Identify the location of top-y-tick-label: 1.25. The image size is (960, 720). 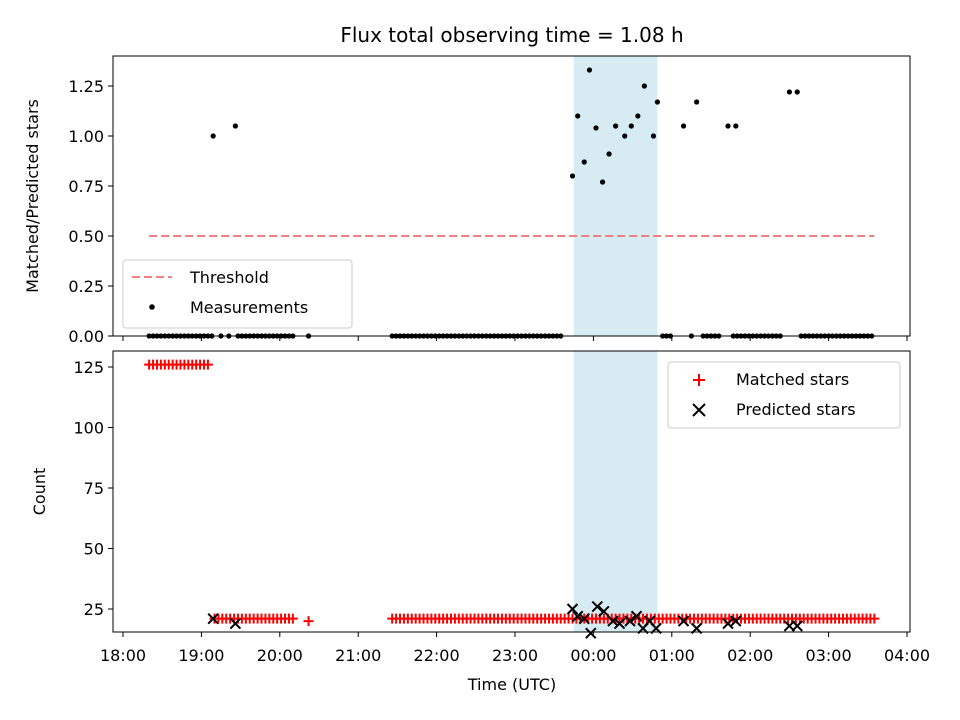
(86, 86).